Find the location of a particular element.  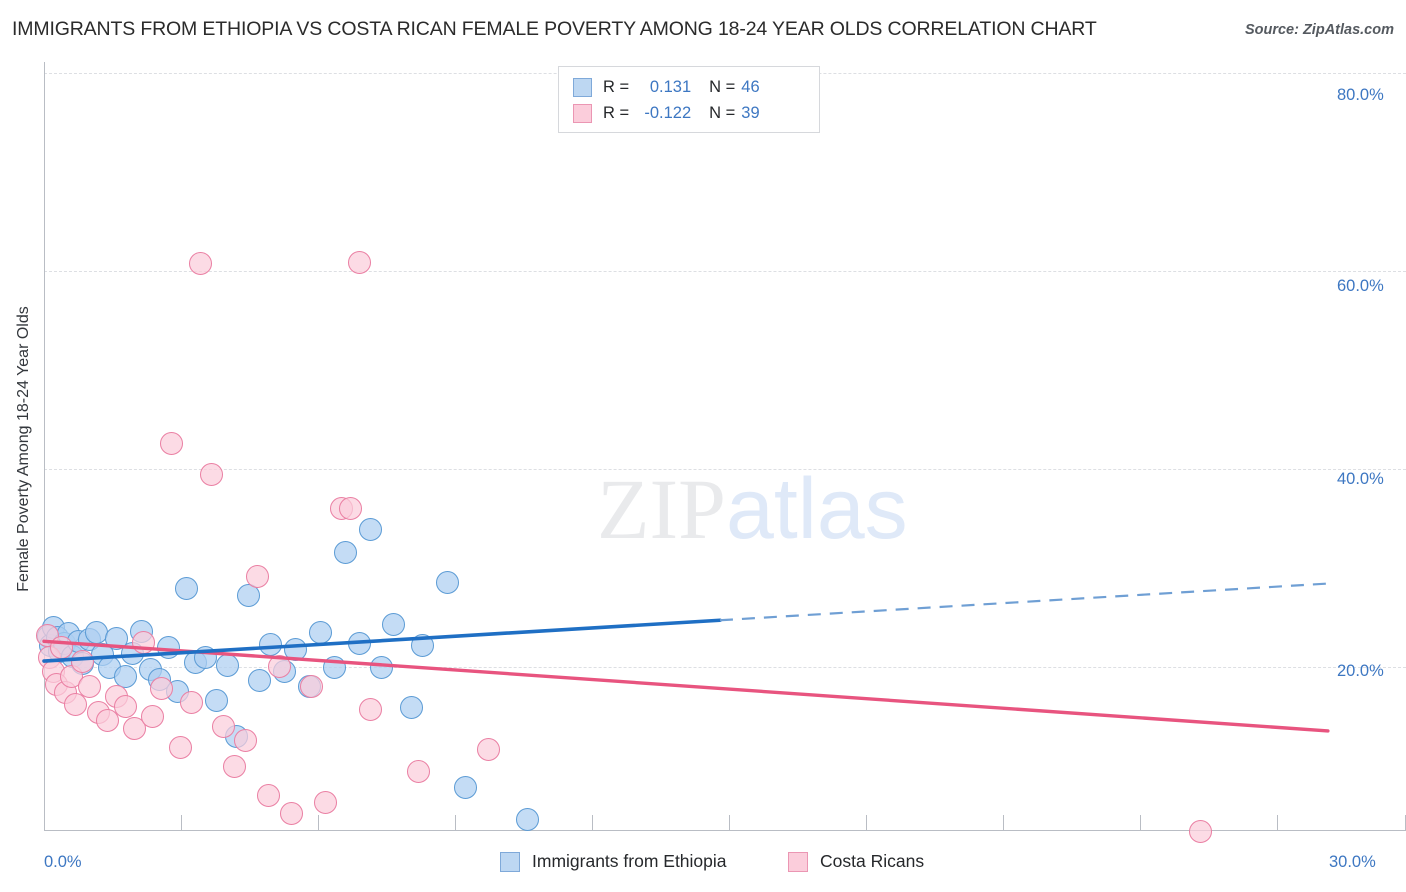

watermark-zip: ZIP is located at coordinates (661, 509).